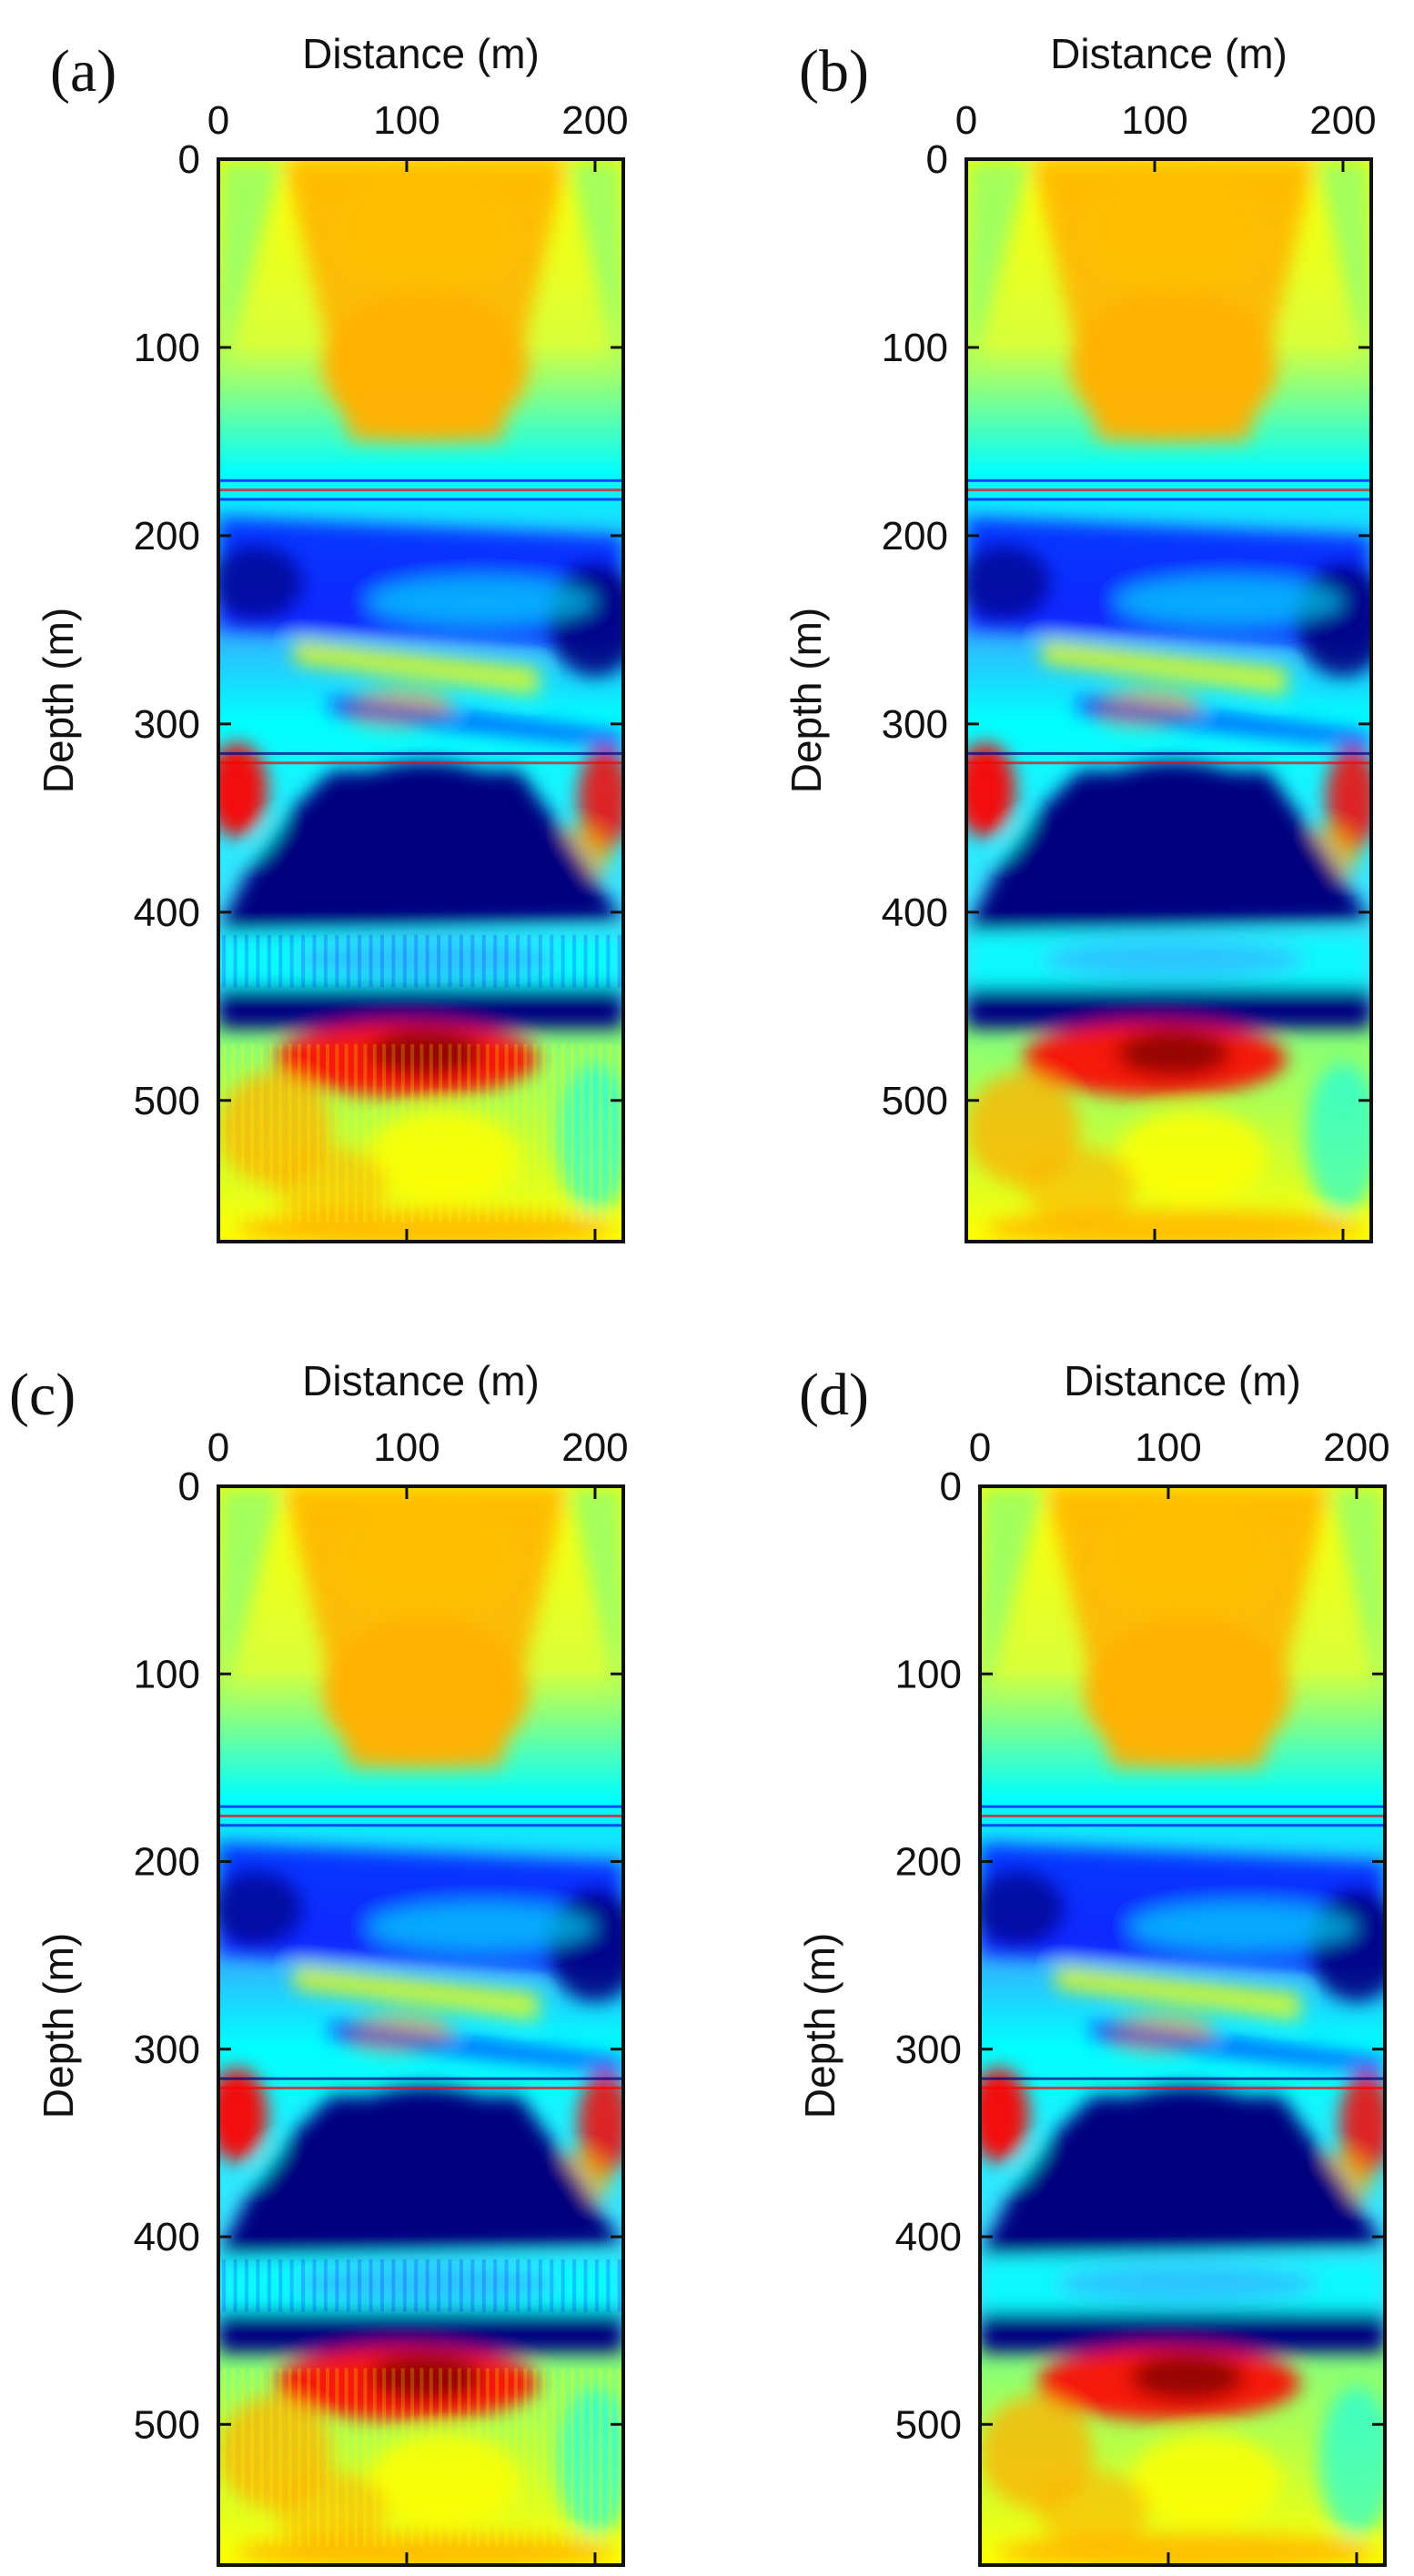 The image size is (1414, 2576). I want to click on x-tick-label-a-1: 100, so click(406, 120).